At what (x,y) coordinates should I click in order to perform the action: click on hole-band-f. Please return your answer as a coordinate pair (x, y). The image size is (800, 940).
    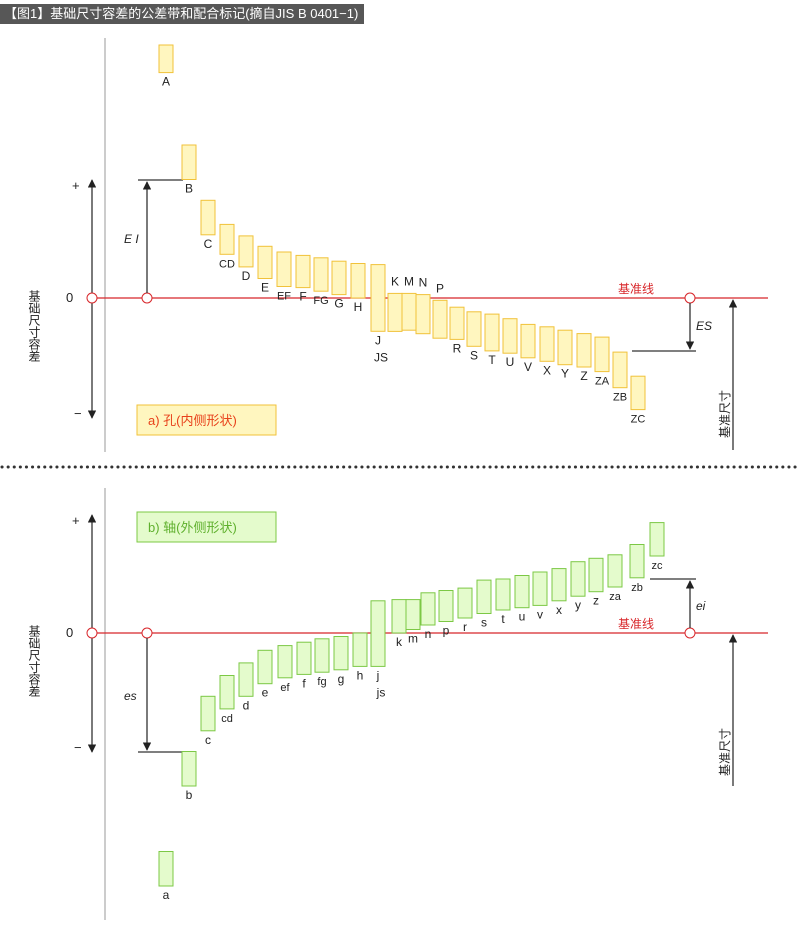
    Looking at the image, I should click on (303, 271).